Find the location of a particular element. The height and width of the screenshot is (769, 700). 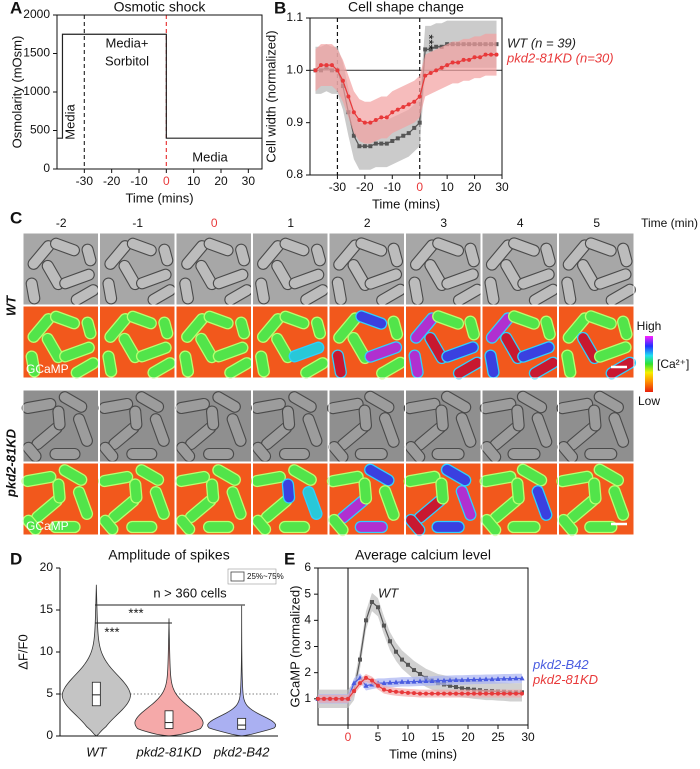

iqr-box is located at coordinates (96, 694).